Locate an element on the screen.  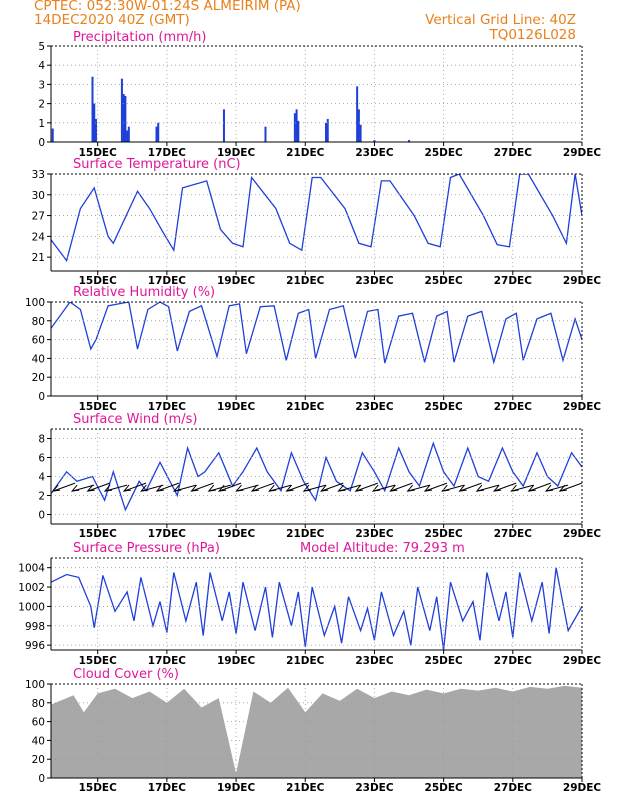
y-tick-label: 996 is located at coordinates (35, 646).